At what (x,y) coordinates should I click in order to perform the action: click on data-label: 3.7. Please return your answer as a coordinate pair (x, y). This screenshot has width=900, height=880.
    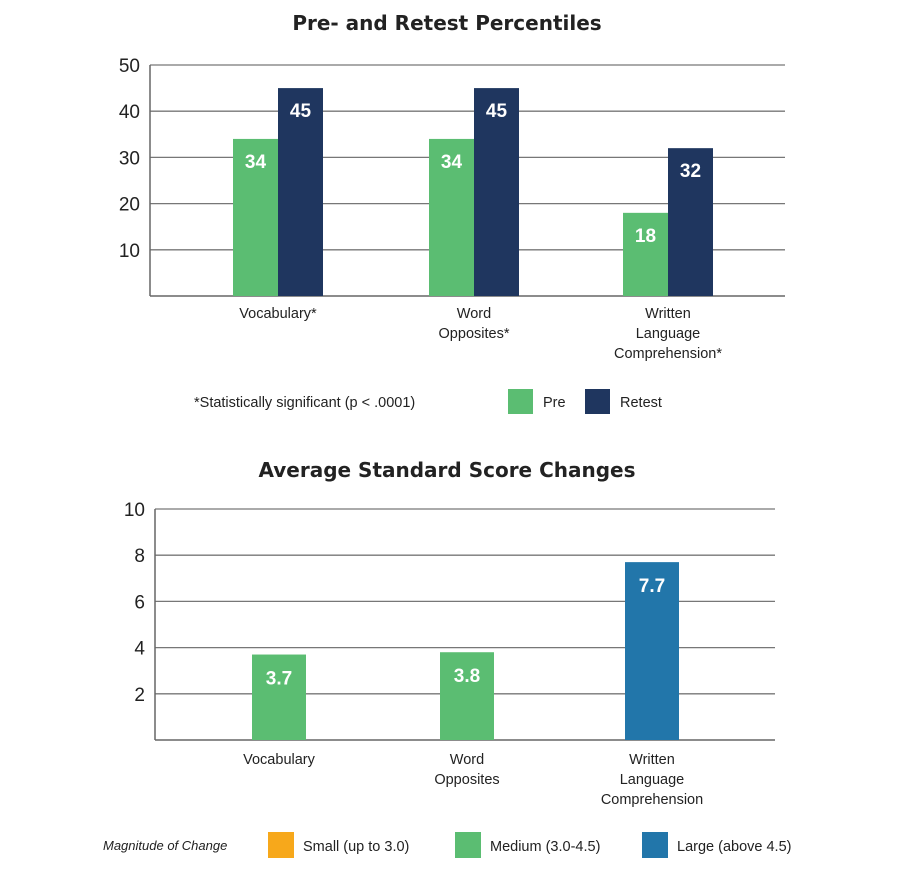
    Looking at the image, I should click on (279, 679).